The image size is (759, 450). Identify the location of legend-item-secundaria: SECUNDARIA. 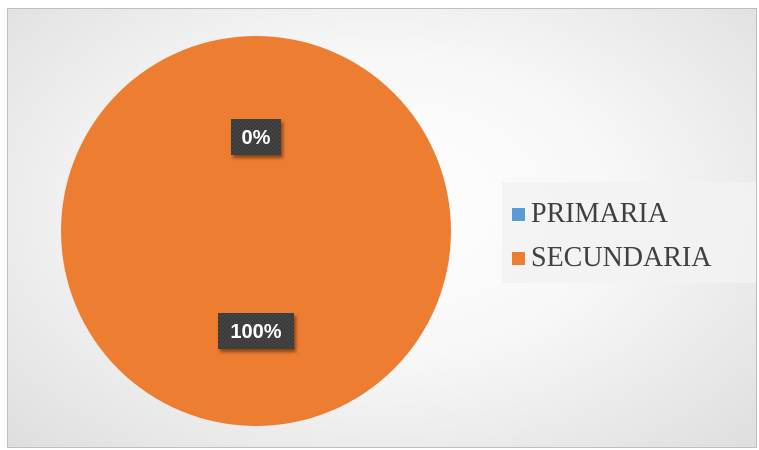
(634, 258).